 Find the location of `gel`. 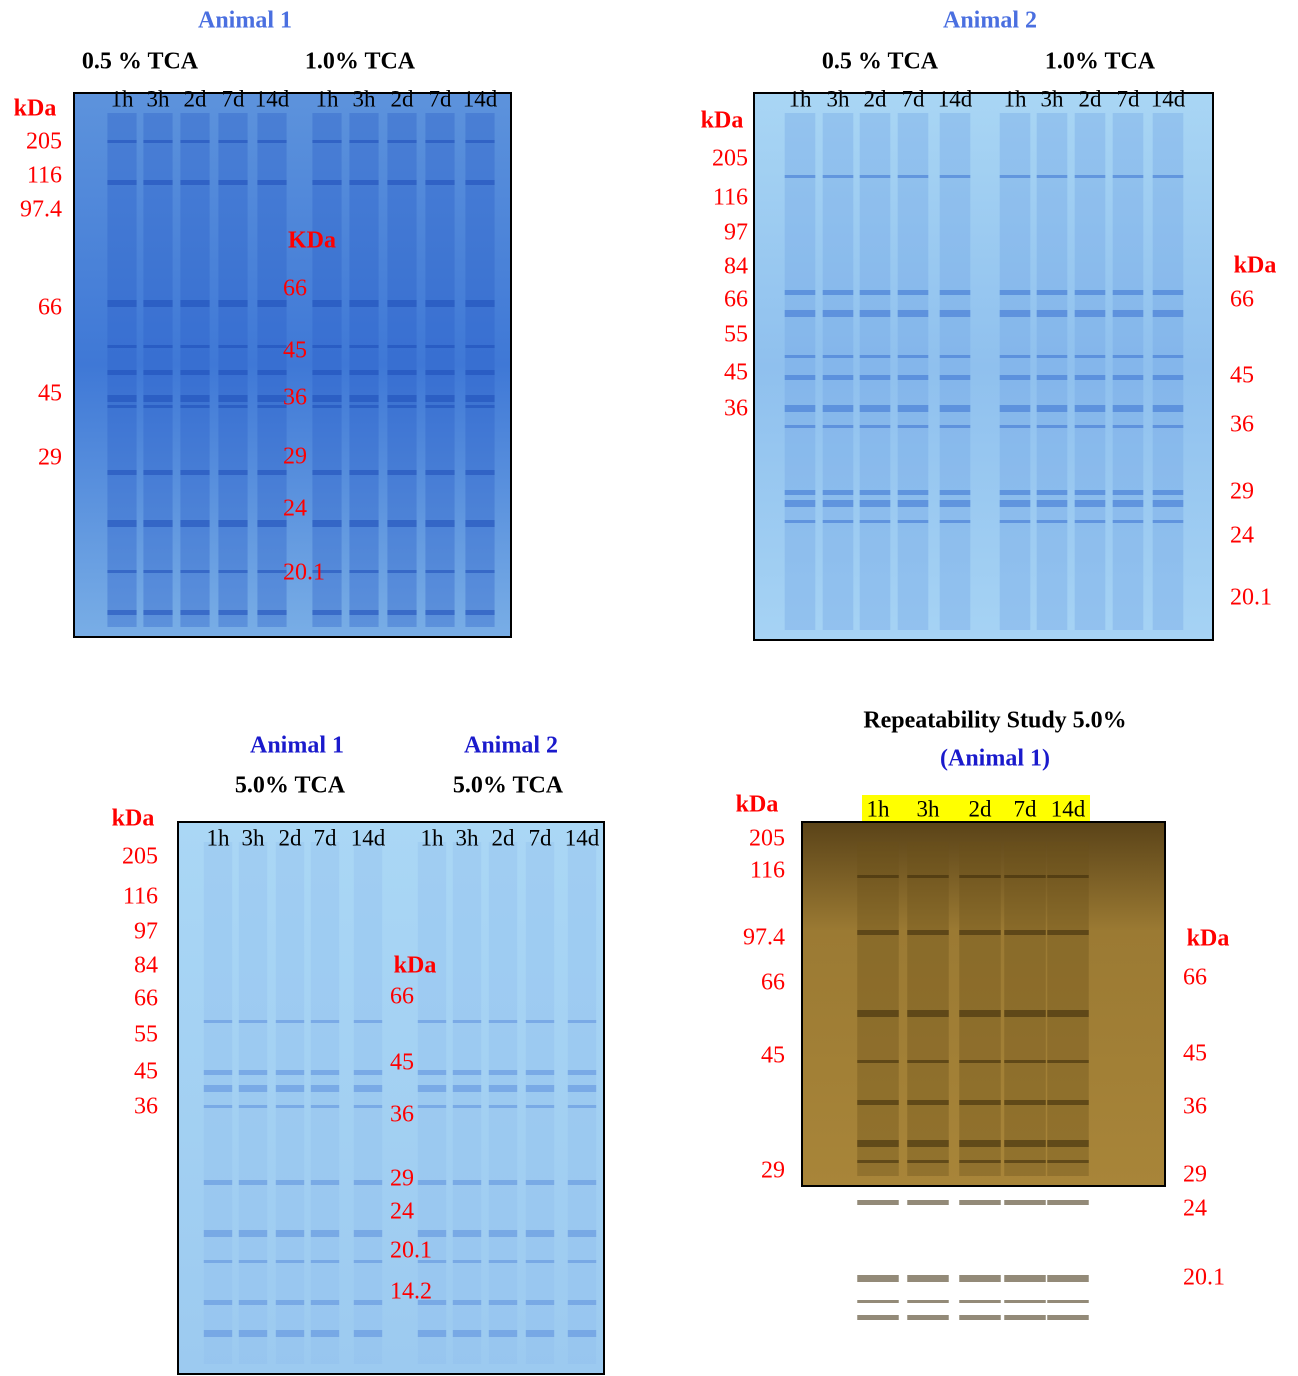

gel is located at coordinates (983, 1004).